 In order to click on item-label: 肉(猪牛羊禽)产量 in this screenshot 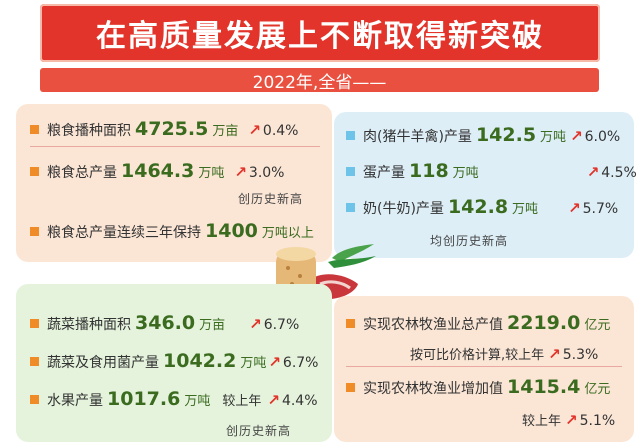, I will do `click(417, 137)`.